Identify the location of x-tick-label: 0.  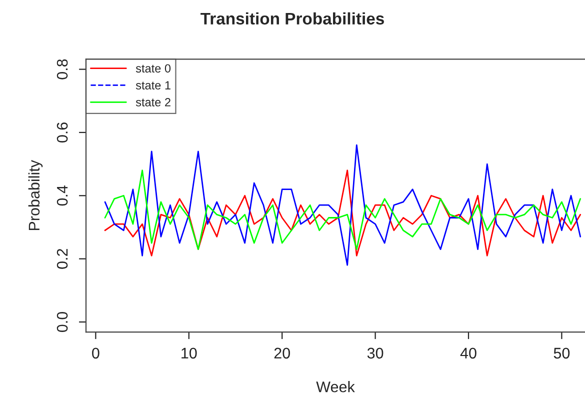
(96, 353).